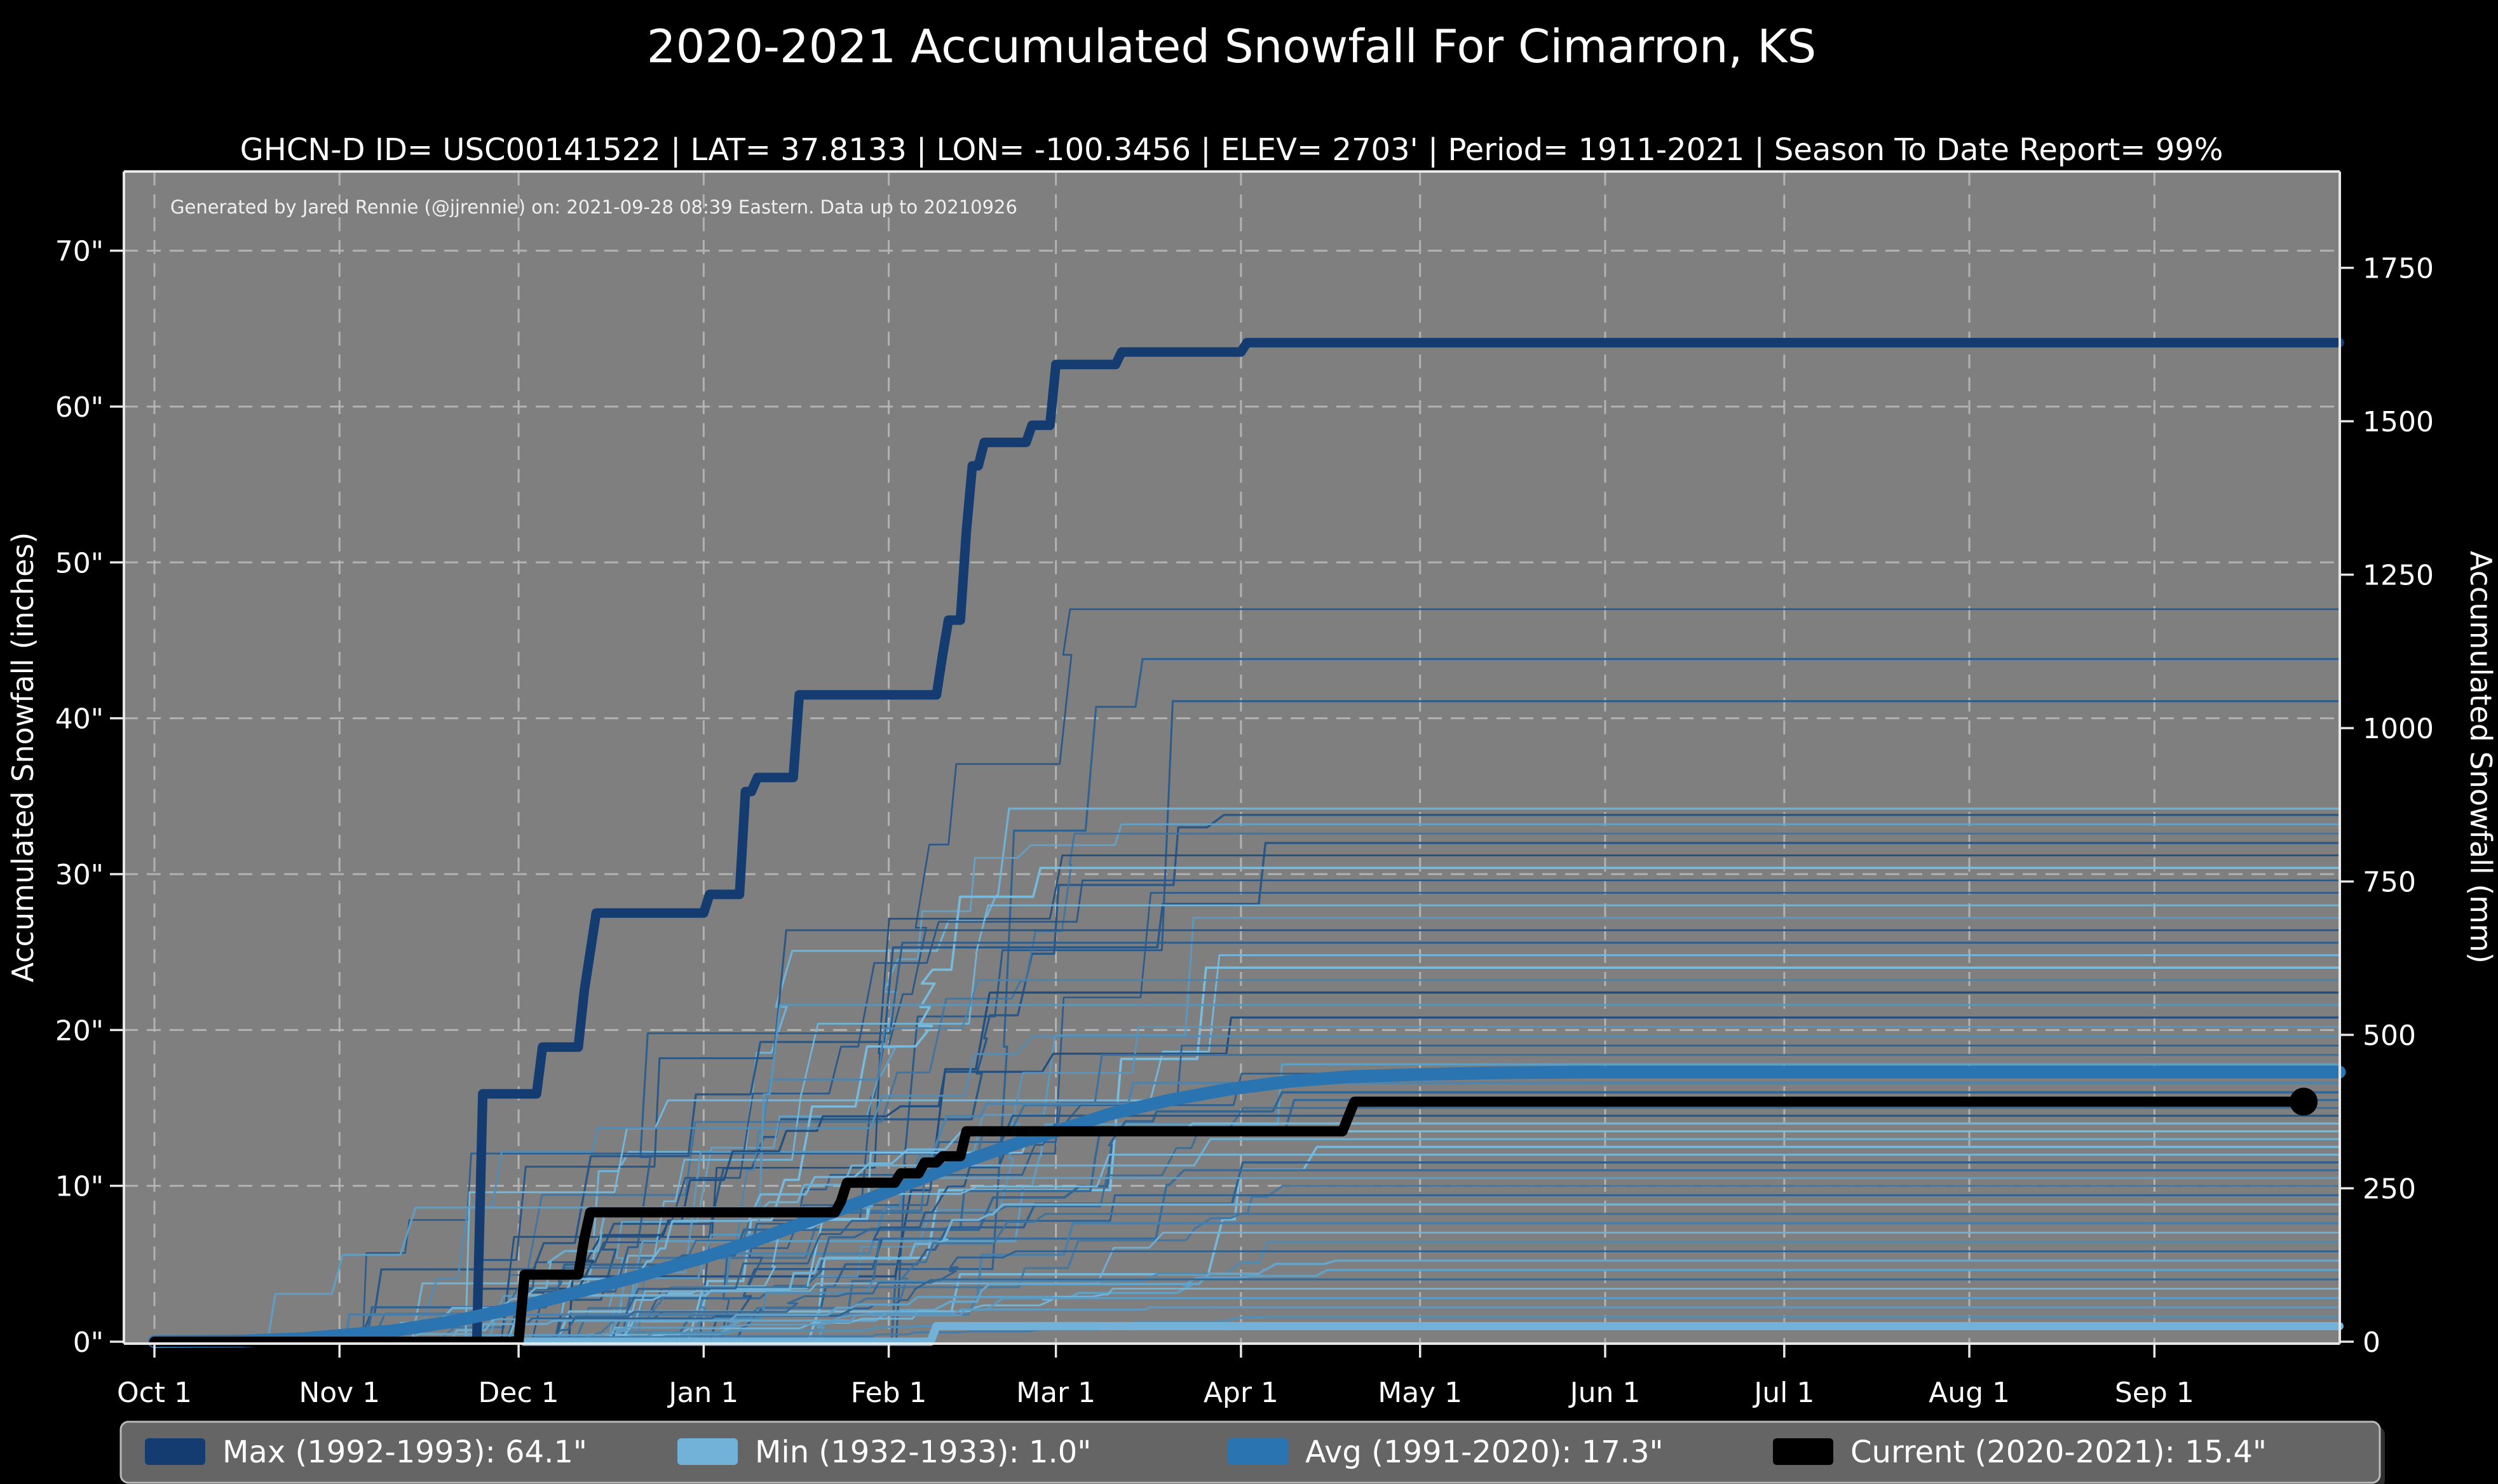 The image size is (2498, 1484). What do you see at coordinates (702, 1393) in the screenshot?
I see `x-tick-label: Jan 1` at bounding box center [702, 1393].